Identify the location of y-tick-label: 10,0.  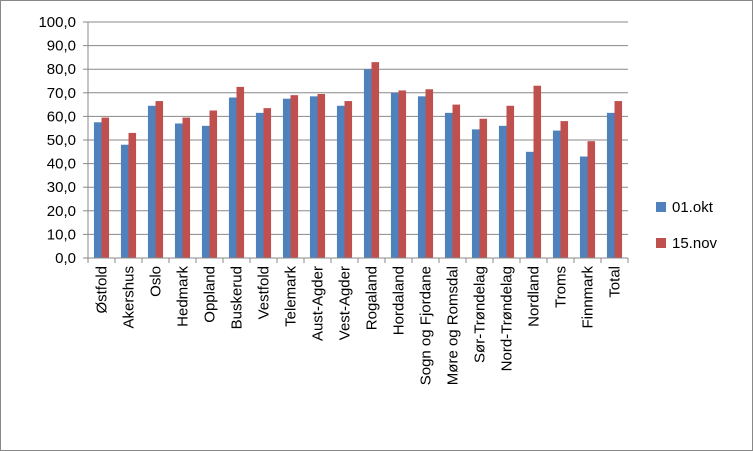
(61, 234).